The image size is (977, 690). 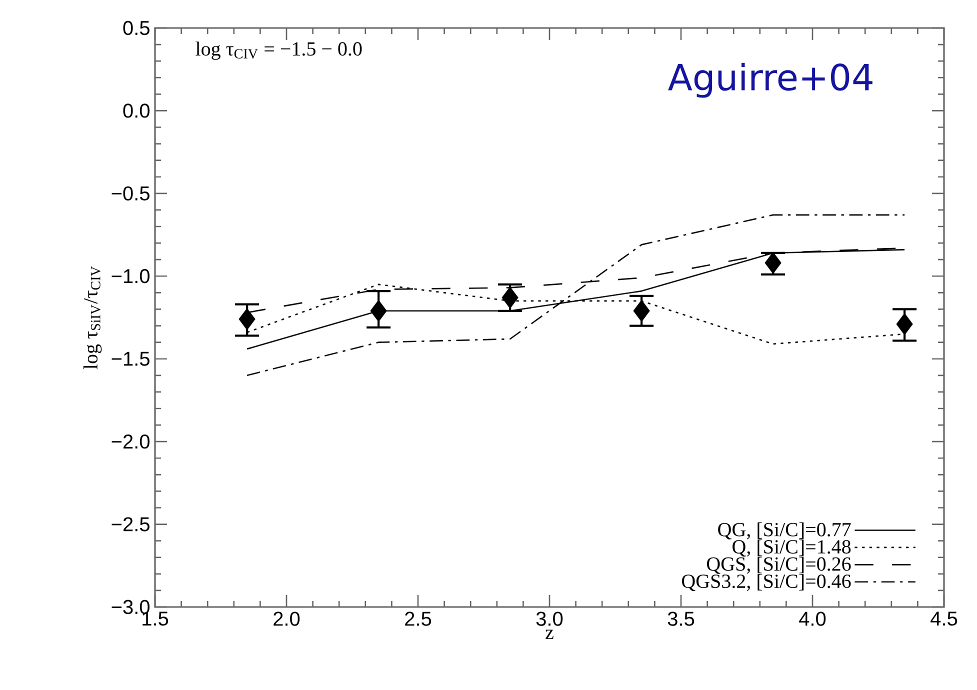 I want to click on y-tick-label: −2.0, so click(x=131, y=441).